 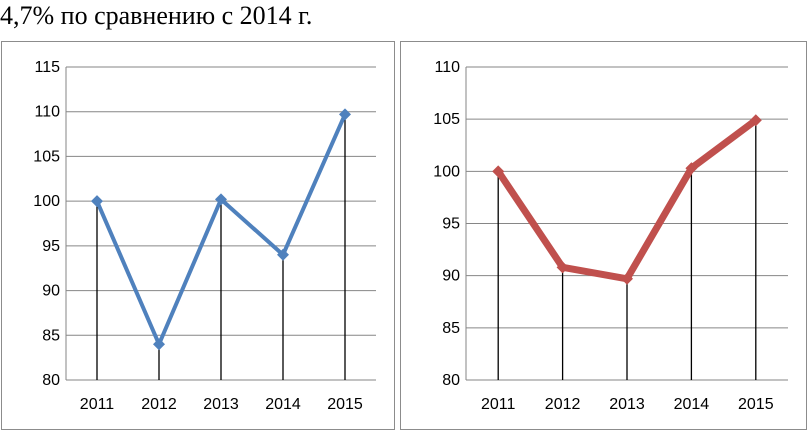 What do you see at coordinates (156, 15) in the screenshot?
I see `header-text: 4,7% по сравнению с 2014 г.` at bounding box center [156, 15].